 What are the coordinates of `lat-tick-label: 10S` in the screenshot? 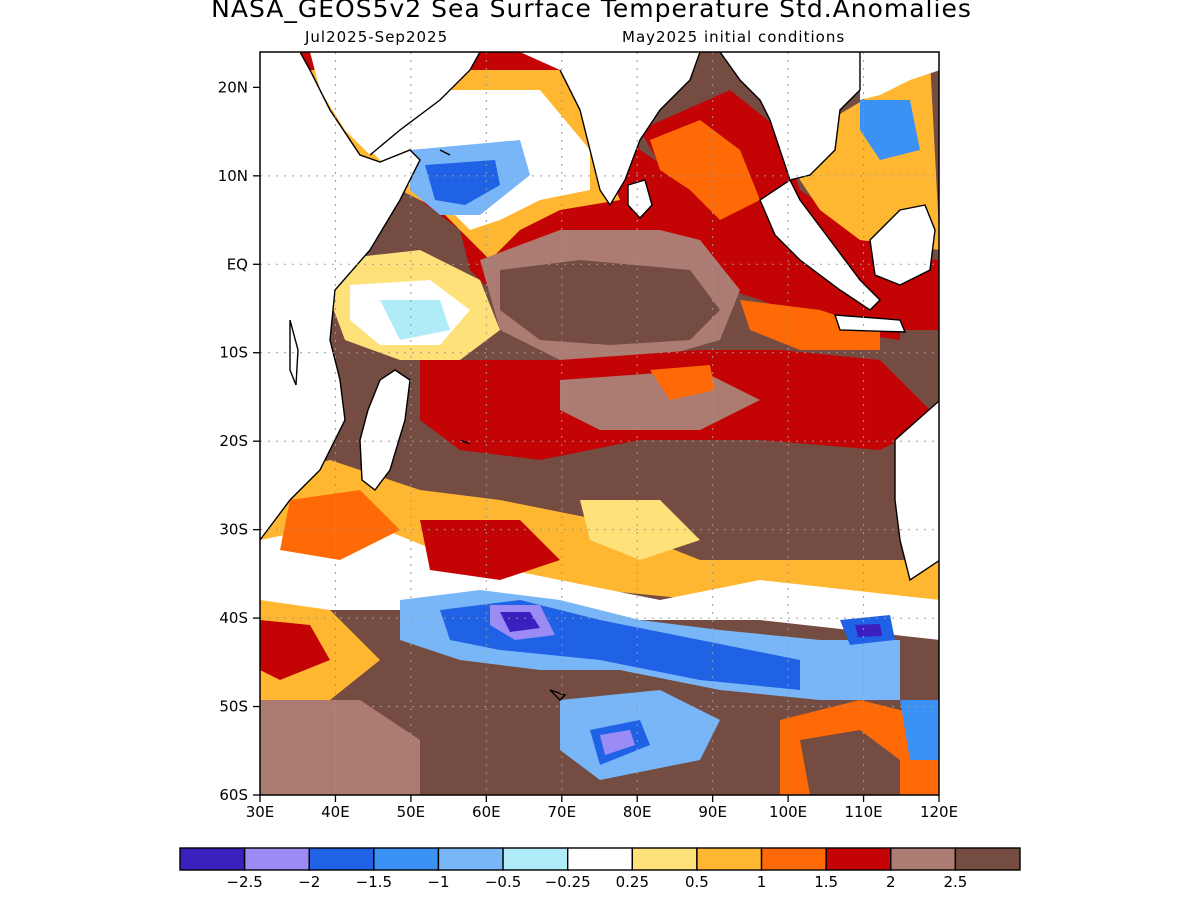 It's located at (233, 353).